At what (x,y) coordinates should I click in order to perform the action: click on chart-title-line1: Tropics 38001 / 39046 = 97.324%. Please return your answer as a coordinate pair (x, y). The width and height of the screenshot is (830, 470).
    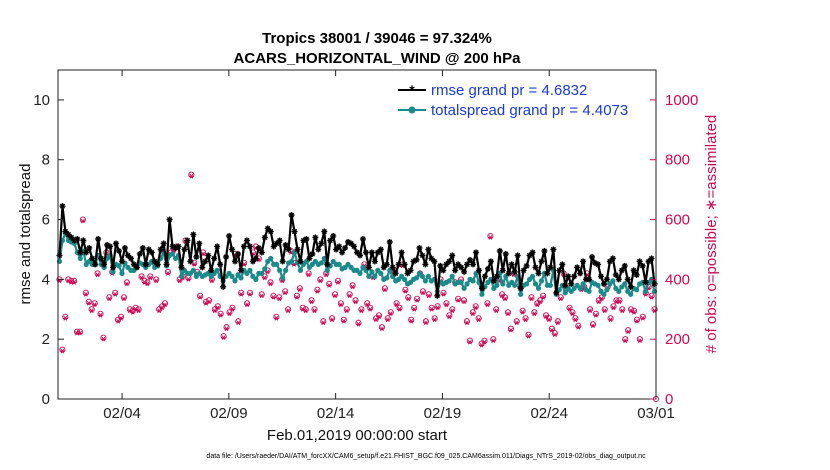
    Looking at the image, I should click on (377, 38).